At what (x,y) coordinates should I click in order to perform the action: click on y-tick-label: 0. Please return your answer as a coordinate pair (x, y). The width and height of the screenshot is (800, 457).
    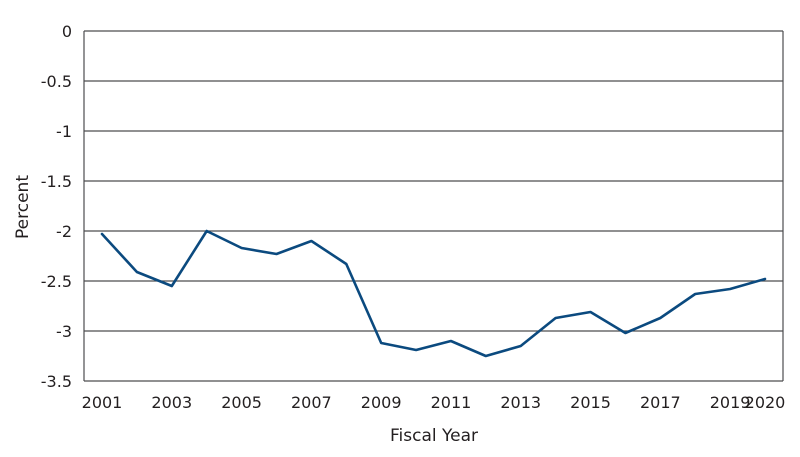
    Looking at the image, I should click on (67, 31).